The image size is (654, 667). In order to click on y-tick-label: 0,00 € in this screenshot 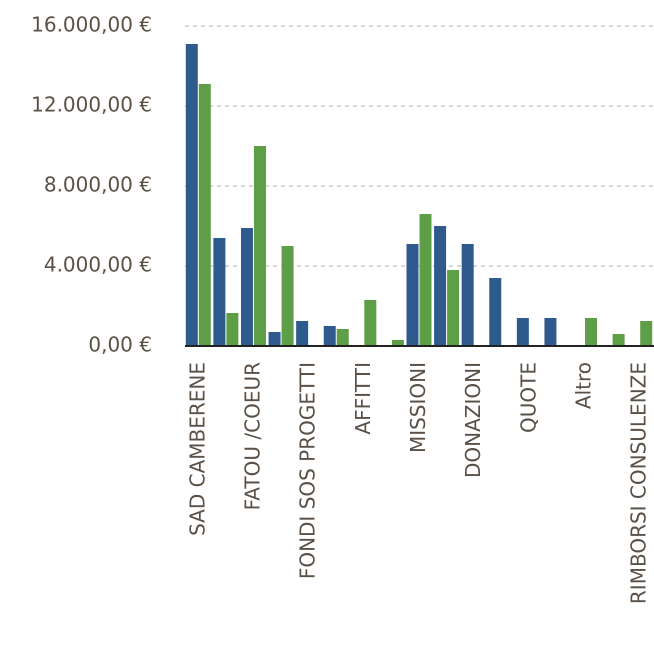, I will do `click(120, 345)`.